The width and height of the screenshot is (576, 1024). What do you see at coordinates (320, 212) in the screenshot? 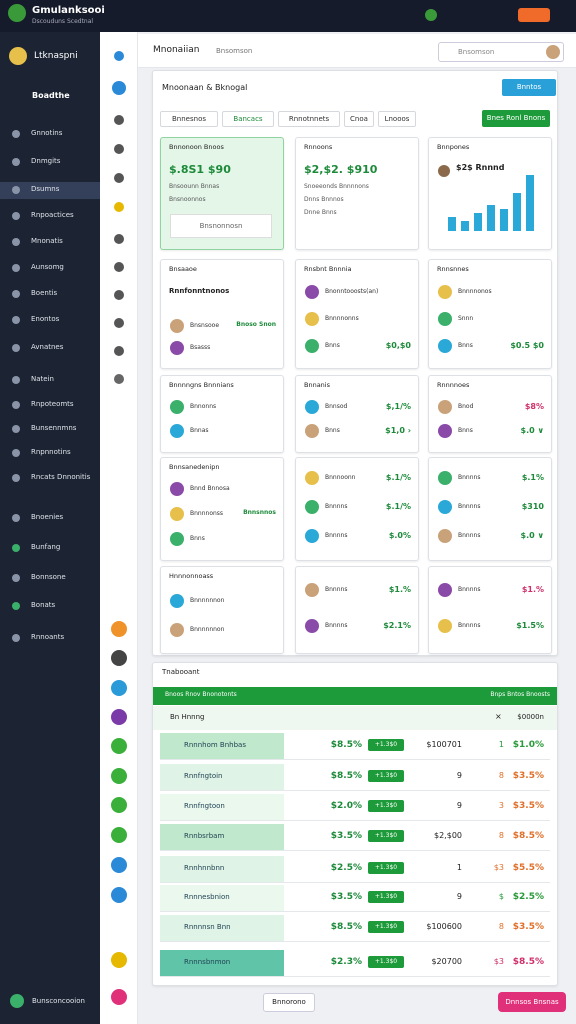
I see `card-line: Dnne Bnns` at bounding box center [320, 212].